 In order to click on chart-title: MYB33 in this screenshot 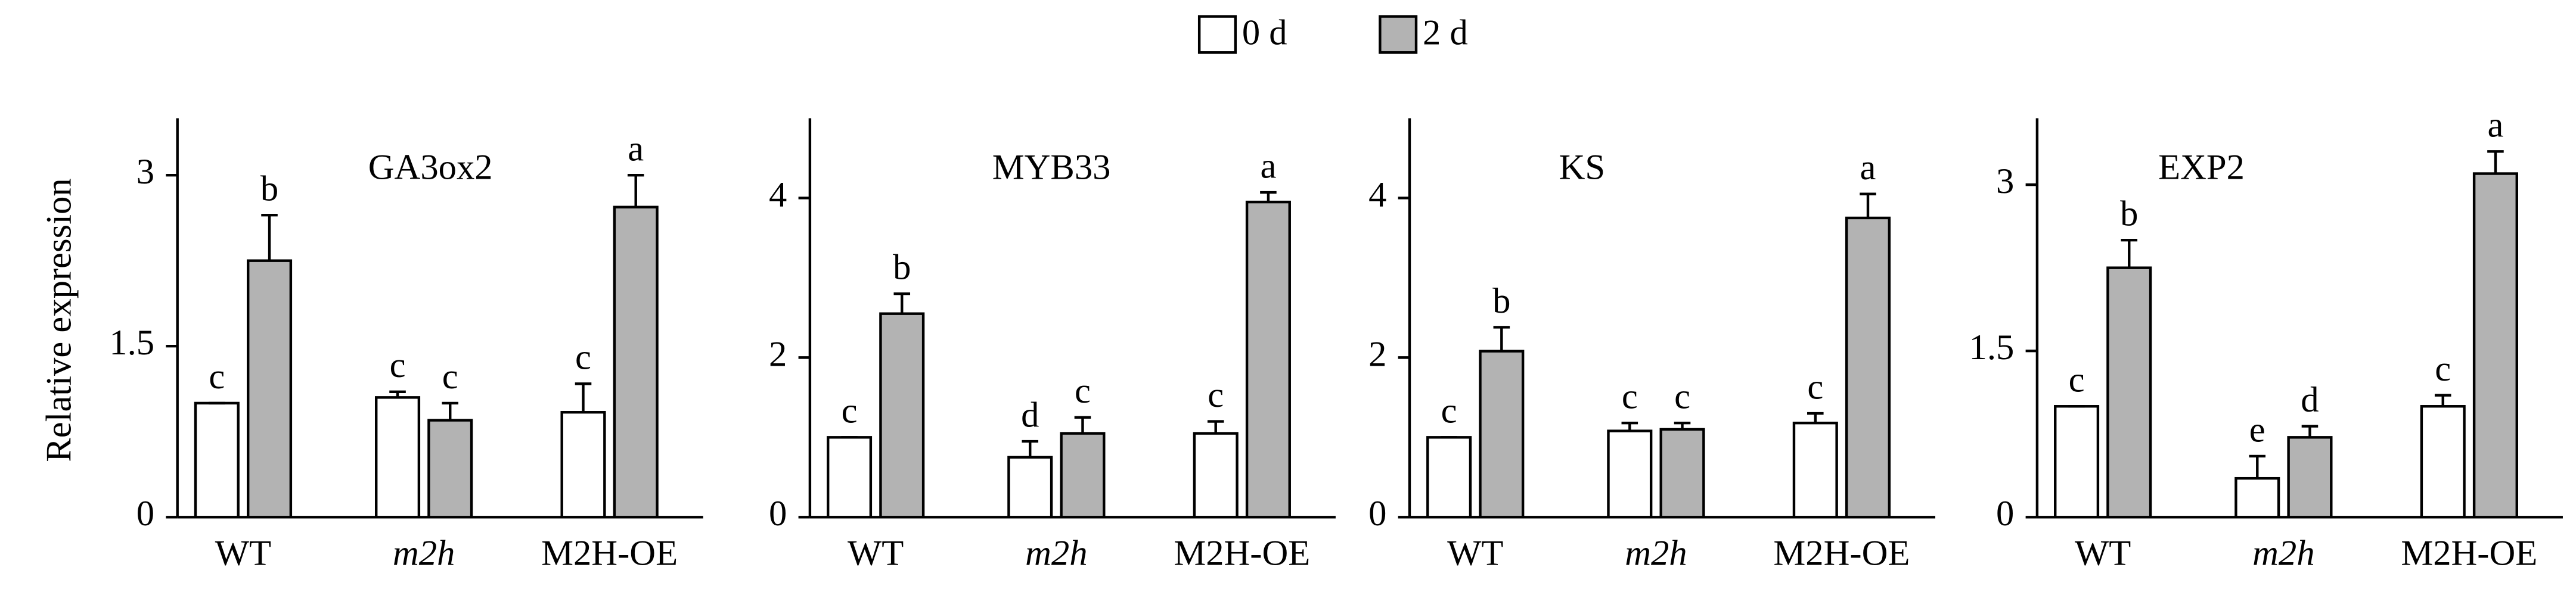, I will do `click(1051, 168)`.